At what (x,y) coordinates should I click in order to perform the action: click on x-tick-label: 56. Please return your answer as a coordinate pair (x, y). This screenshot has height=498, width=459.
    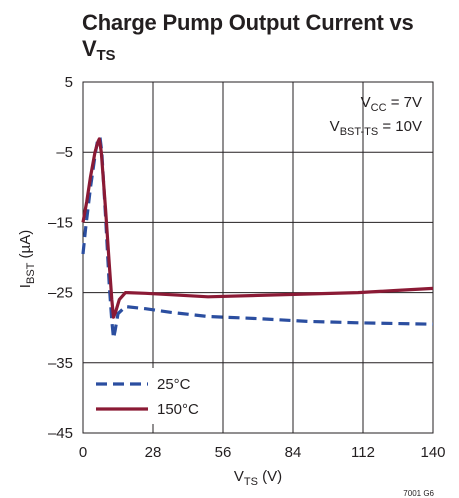
    Looking at the image, I should click on (223, 452).